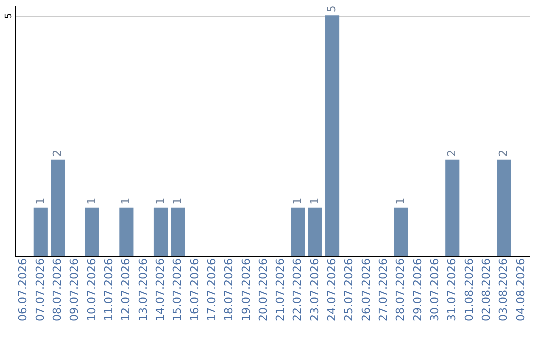  Describe the element at coordinates (349, 290) in the screenshot. I see `x-tick-label: 25.07.2026` at that location.